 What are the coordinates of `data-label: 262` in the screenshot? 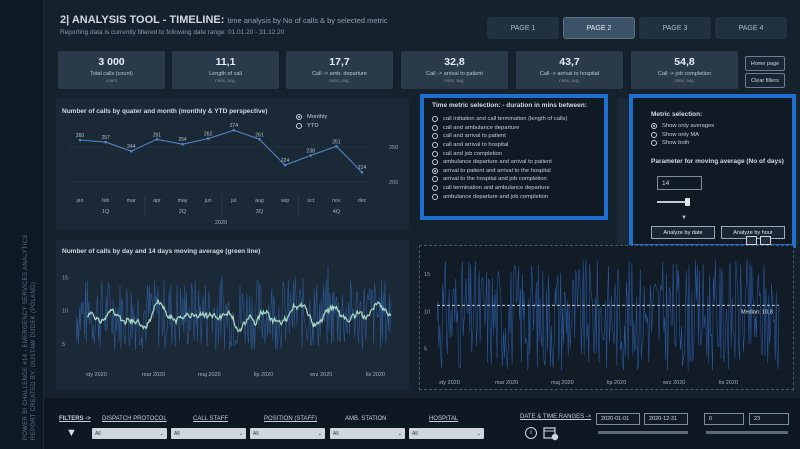 It's located at (208, 135).